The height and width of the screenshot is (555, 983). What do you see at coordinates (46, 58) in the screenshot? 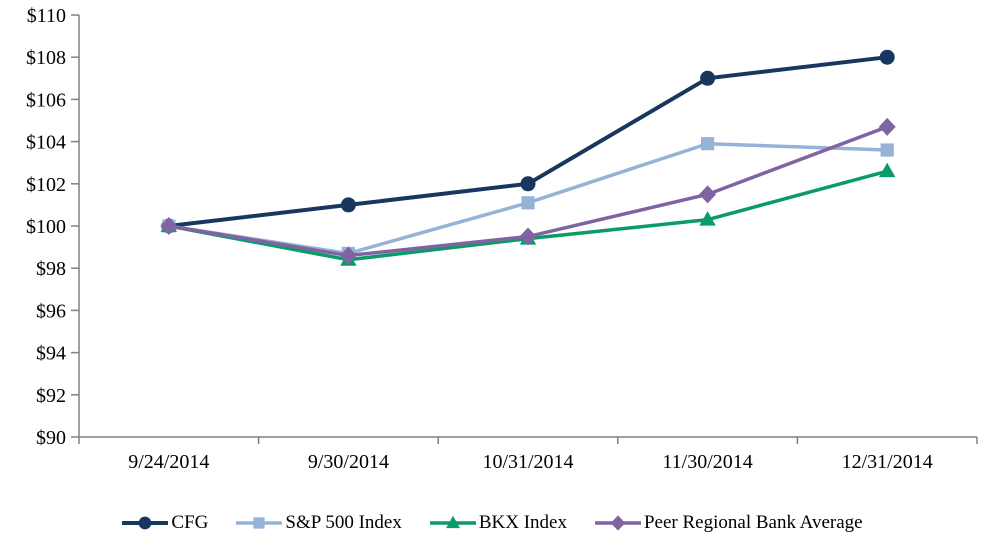
I see `y-axis-tick-label: $108` at bounding box center [46, 58].